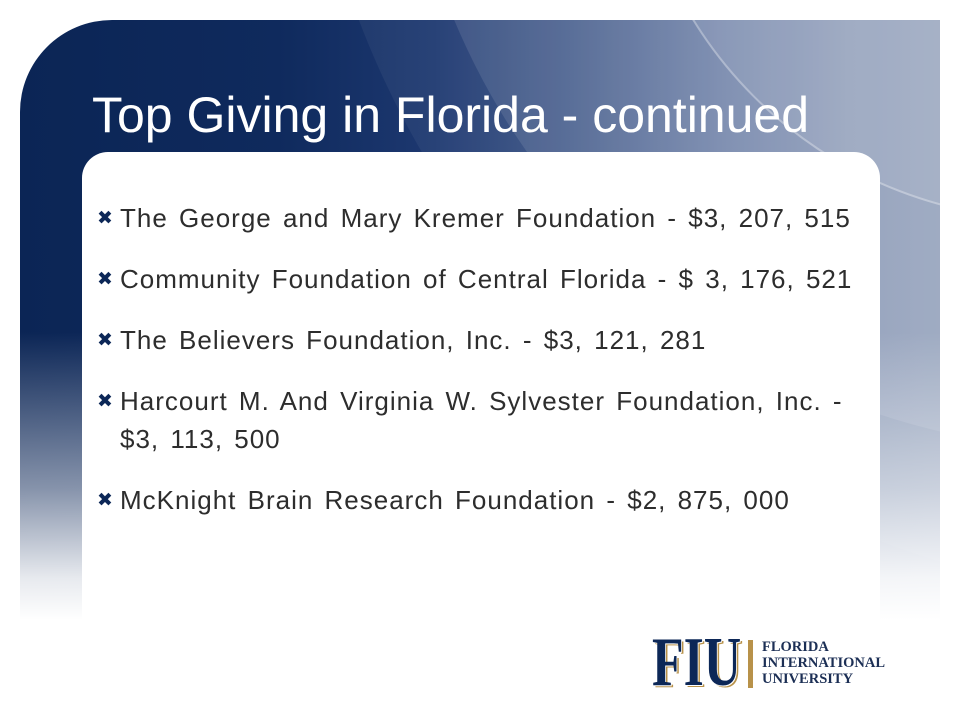  I want to click on logo-wordmark-line: INTERNATIONAL, so click(824, 663).